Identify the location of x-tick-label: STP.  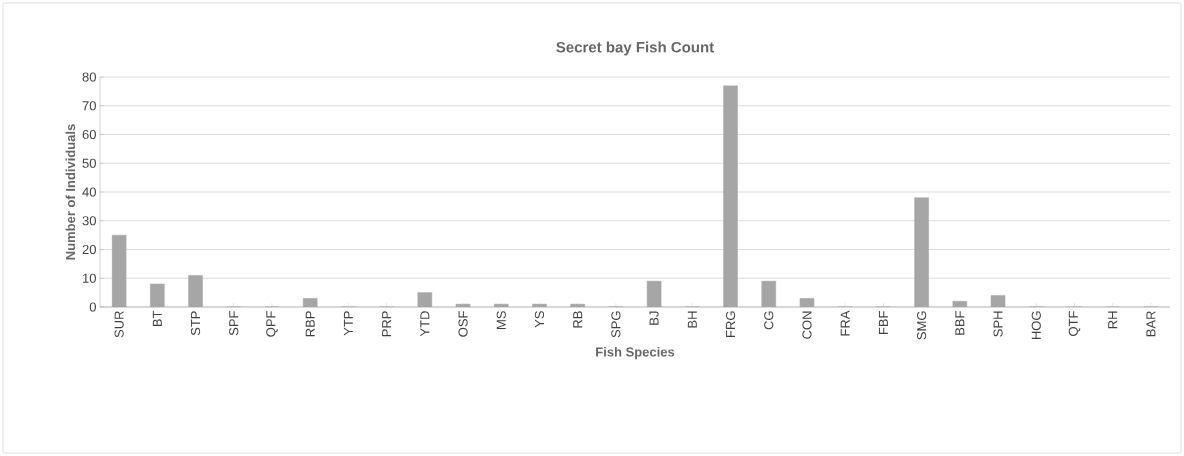
(195, 323).